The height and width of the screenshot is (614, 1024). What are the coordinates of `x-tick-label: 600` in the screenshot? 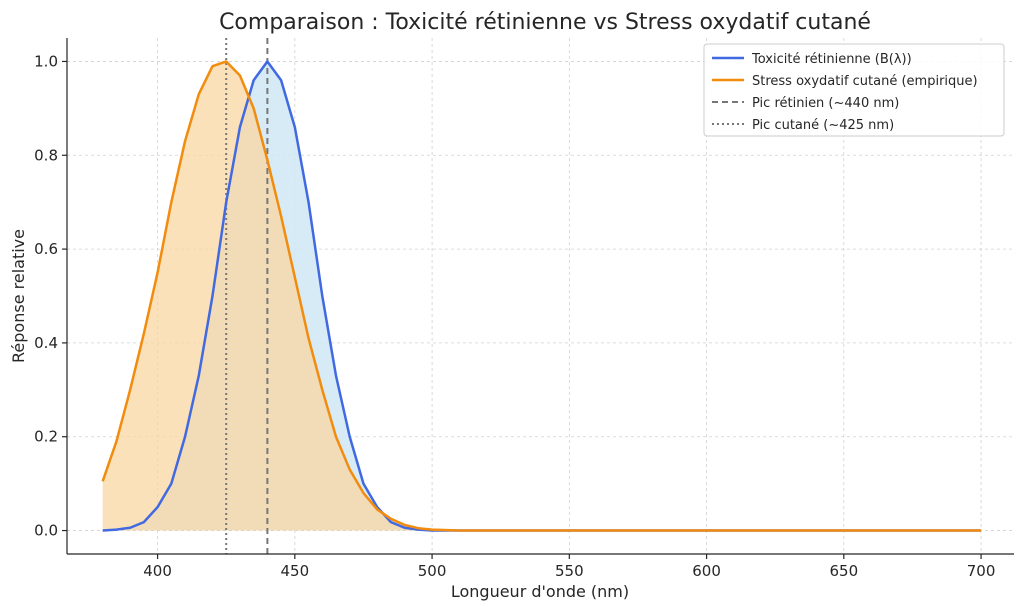 It's located at (706, 571).